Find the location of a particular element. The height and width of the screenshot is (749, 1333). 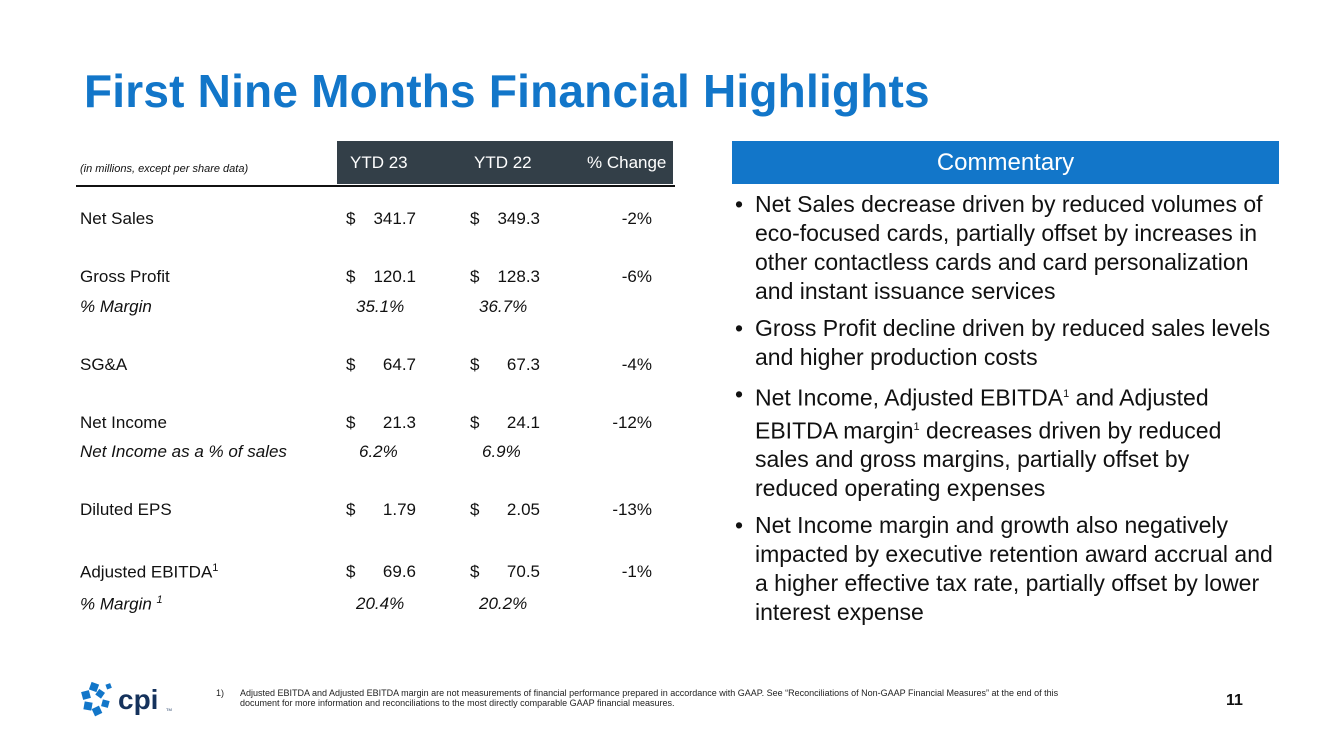

row-label-net-income-pct: Net Income as a % of sales is located at coordinates (183, 451).